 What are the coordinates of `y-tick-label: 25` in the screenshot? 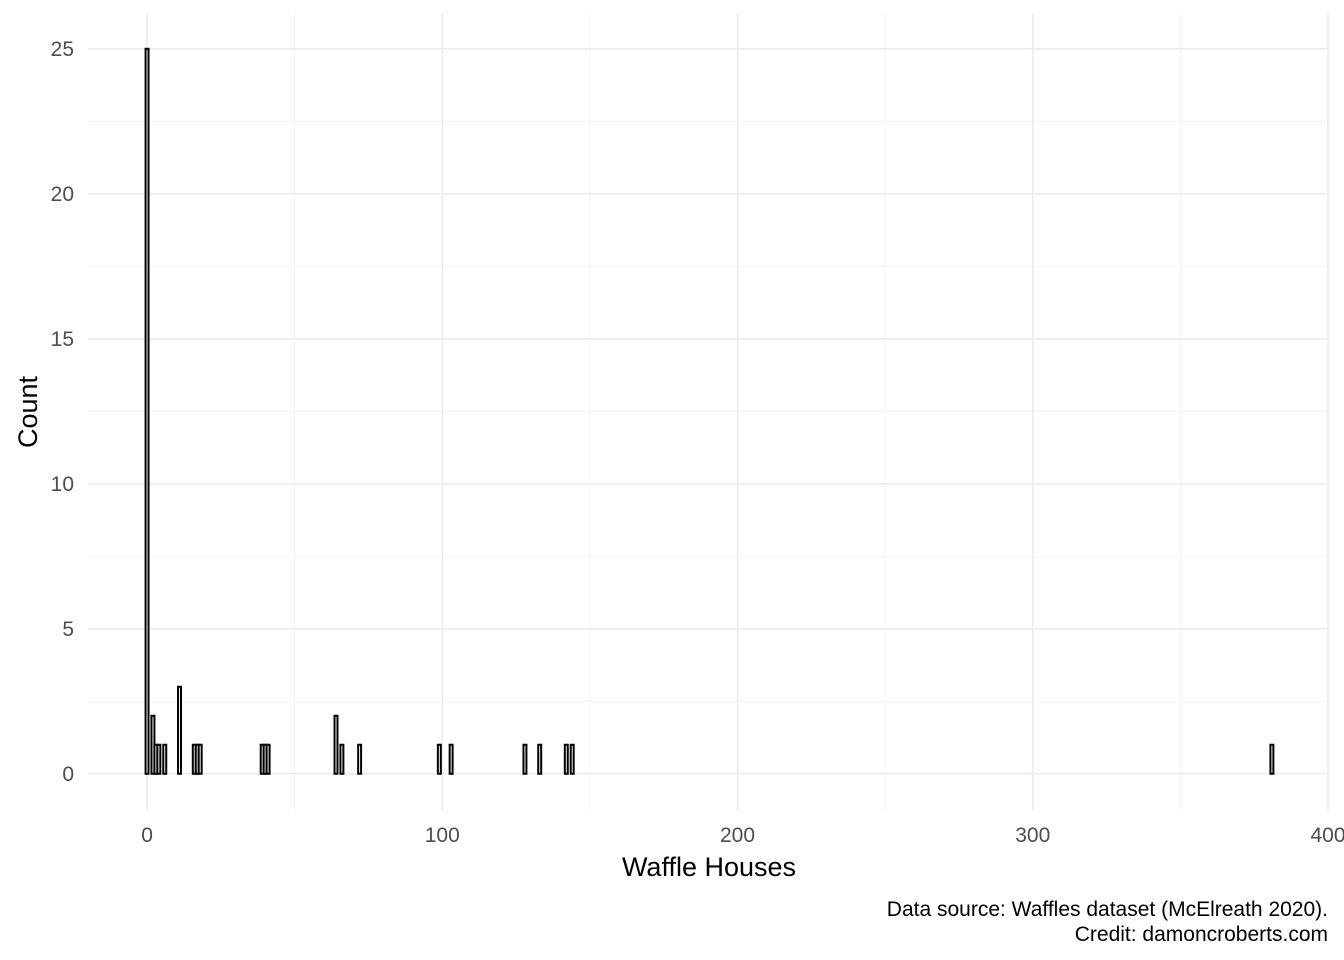 It's located at (62, 49).